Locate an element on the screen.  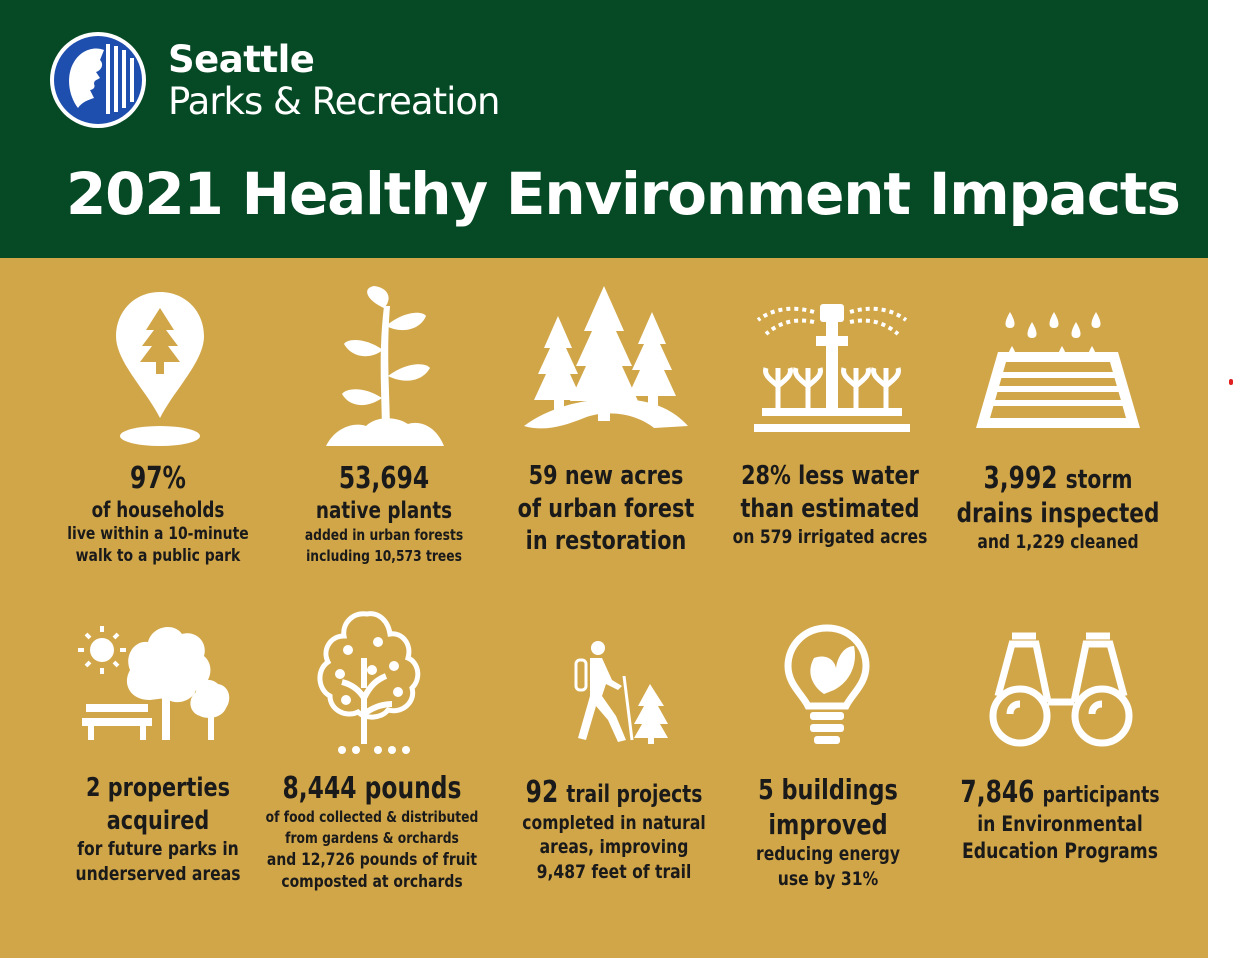
stat-value: 3,992 is located at coordinates (1020, 478).